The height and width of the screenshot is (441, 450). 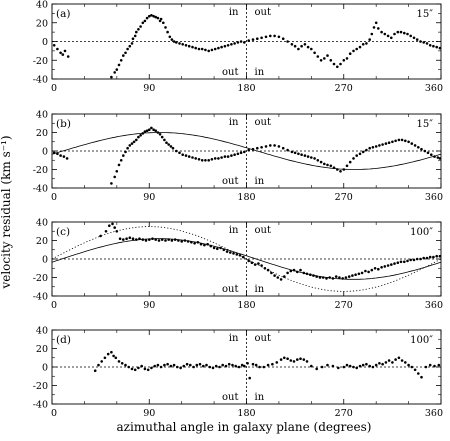 What do you see at coordinates (42, 223) in the screenshot?
I see `y-tick-label: 40` at bounding box center [42, 223].